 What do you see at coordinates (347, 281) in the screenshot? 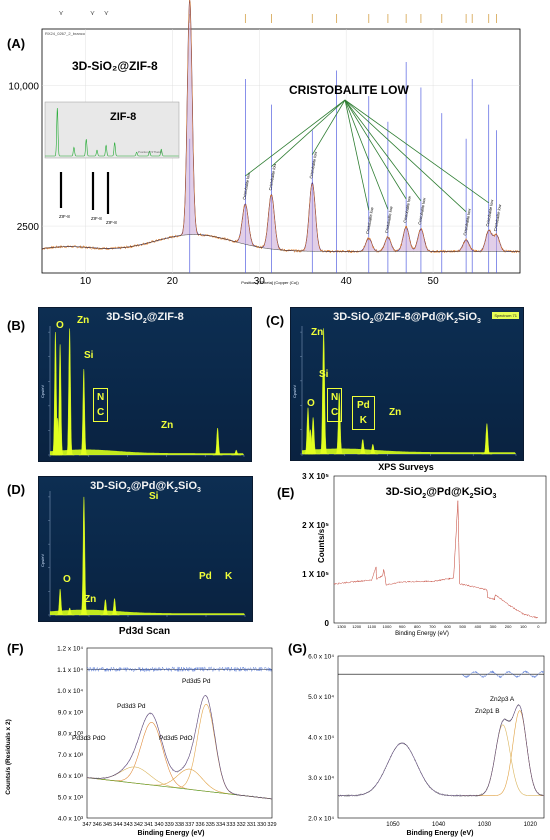
I see `xrd-xtick-label-3: 40` at bounding box center [347, 281].